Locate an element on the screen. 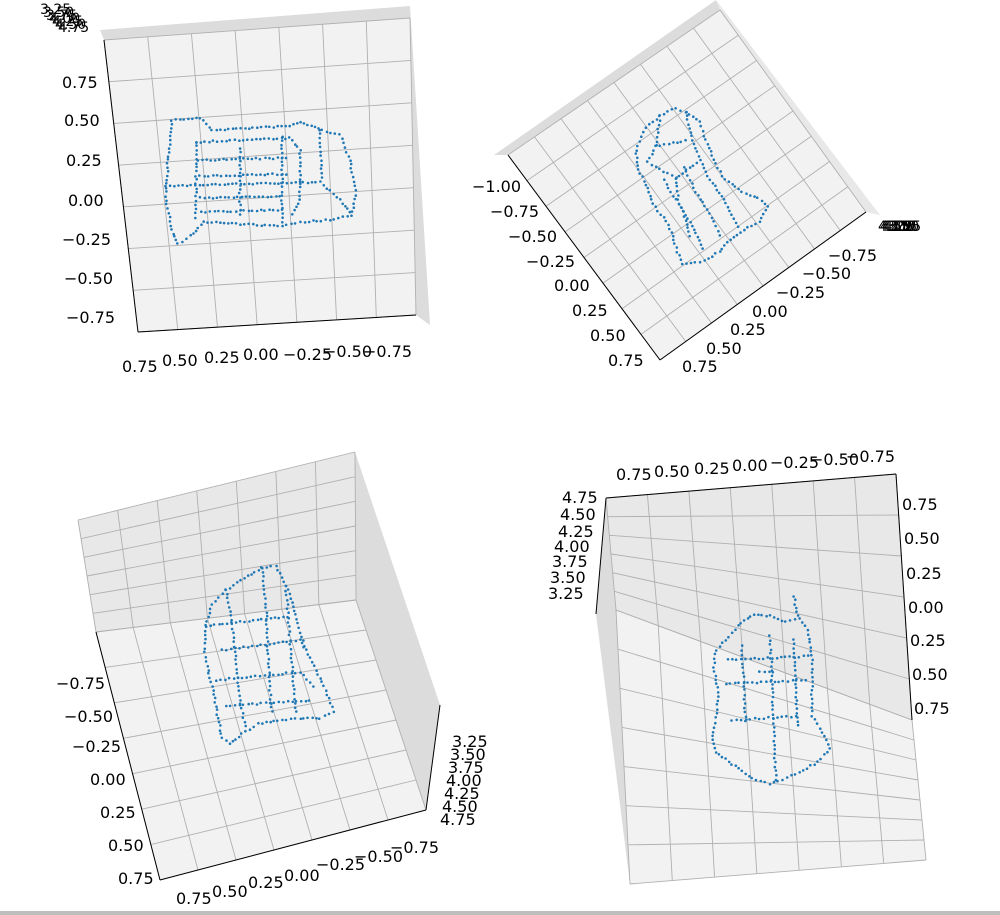 This screenshot has height=915, width=1000. axis-z is located at coordinates (601, 556).